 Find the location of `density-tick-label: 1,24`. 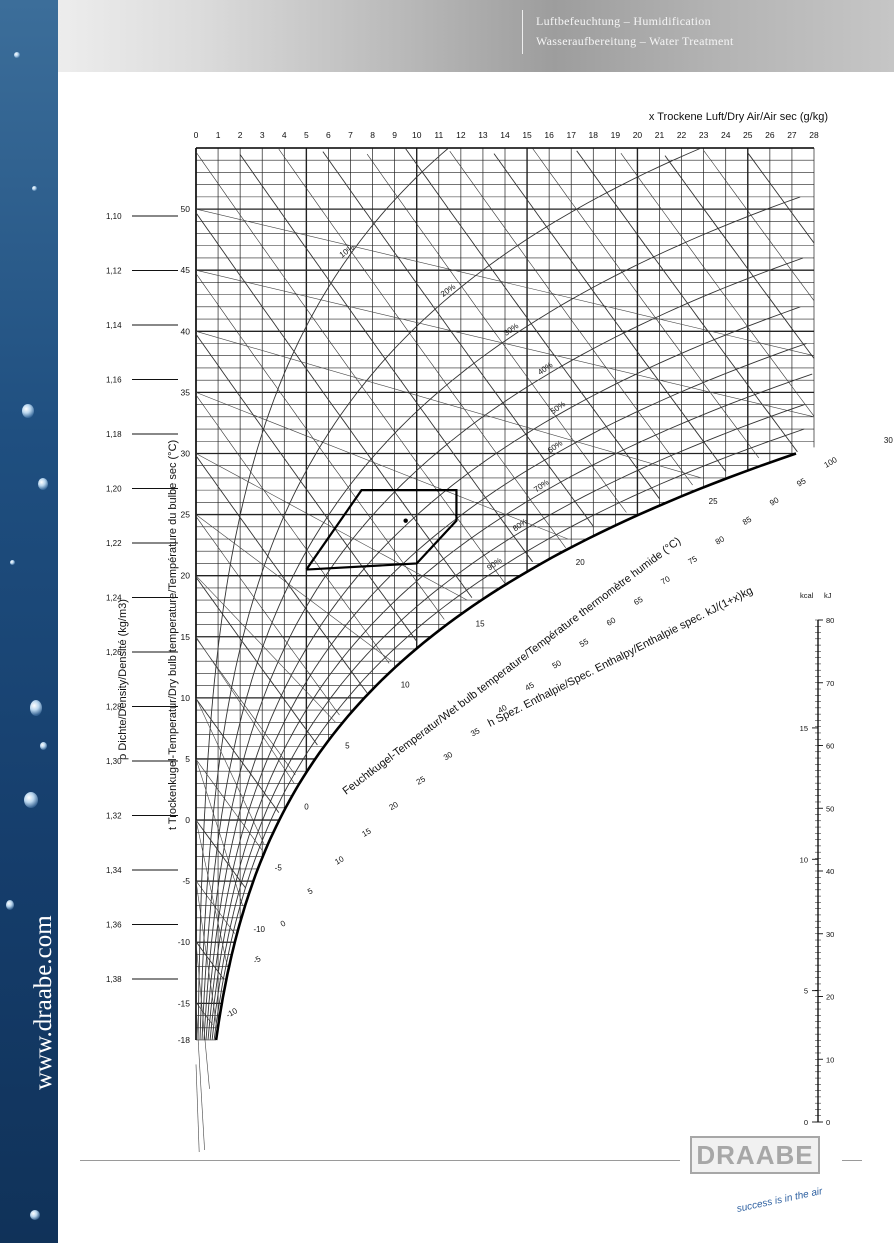

density-tick-label: 1,24 is located at coordinates (114, 598).